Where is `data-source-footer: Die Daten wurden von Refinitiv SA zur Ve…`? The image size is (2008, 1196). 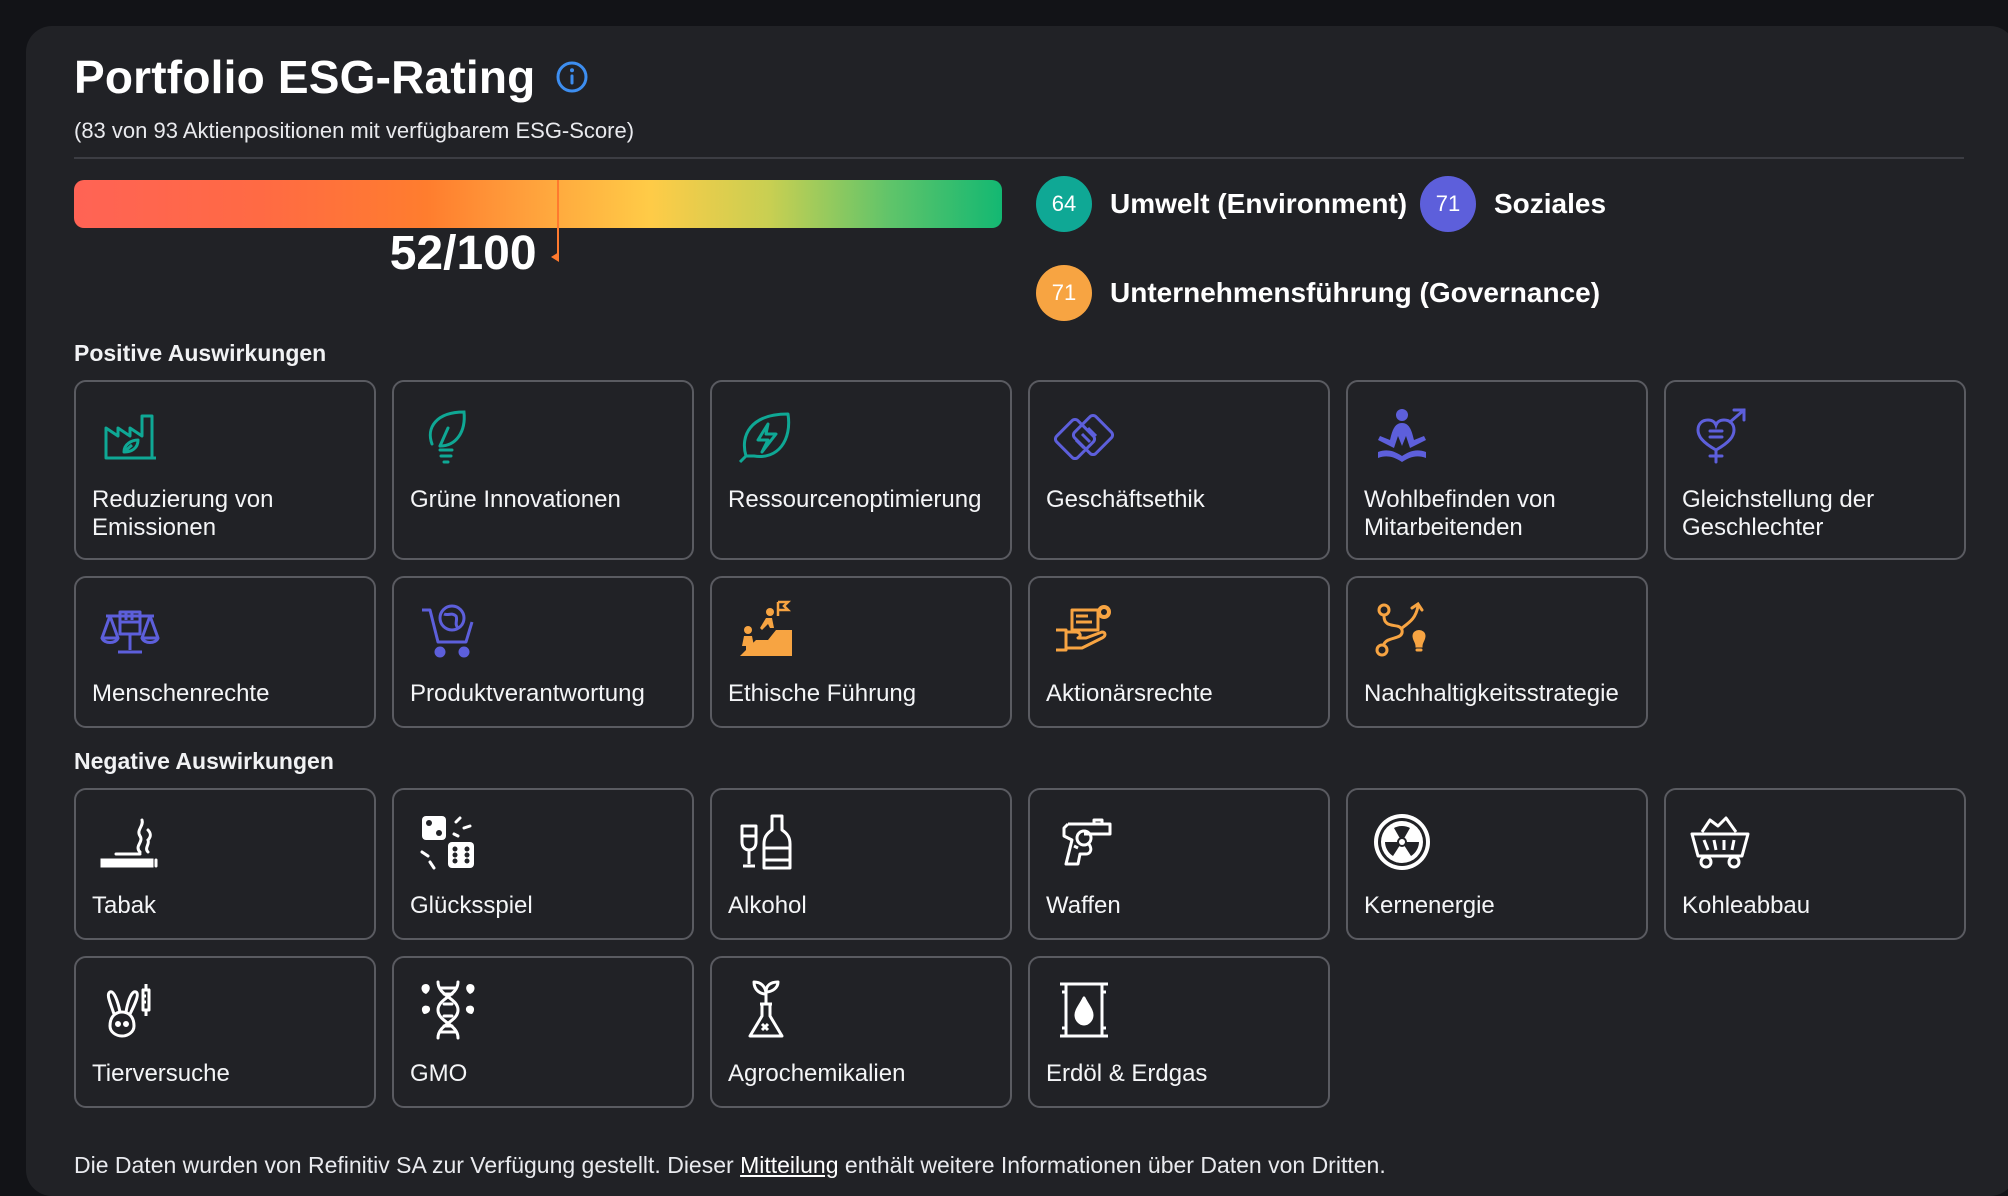
data-source-footer: Die Daten wurden von Refinitiv SA zur Ve… is located at coordinates (730, 1165).